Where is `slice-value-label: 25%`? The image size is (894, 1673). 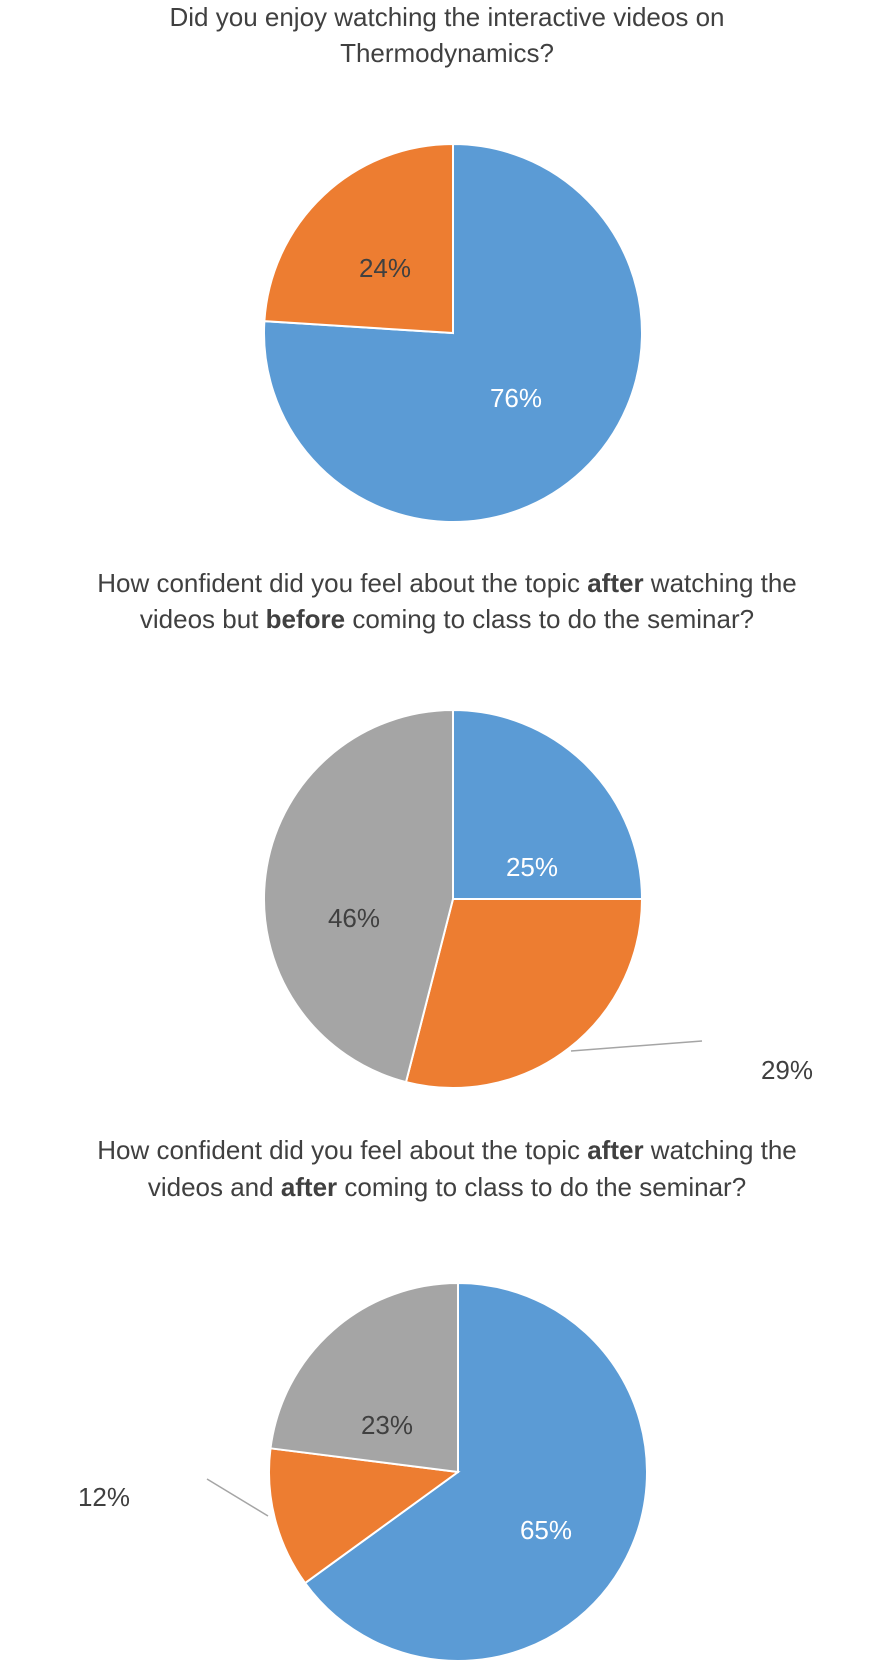
slice-value-label: 25% is located at coordinates (532, 867).